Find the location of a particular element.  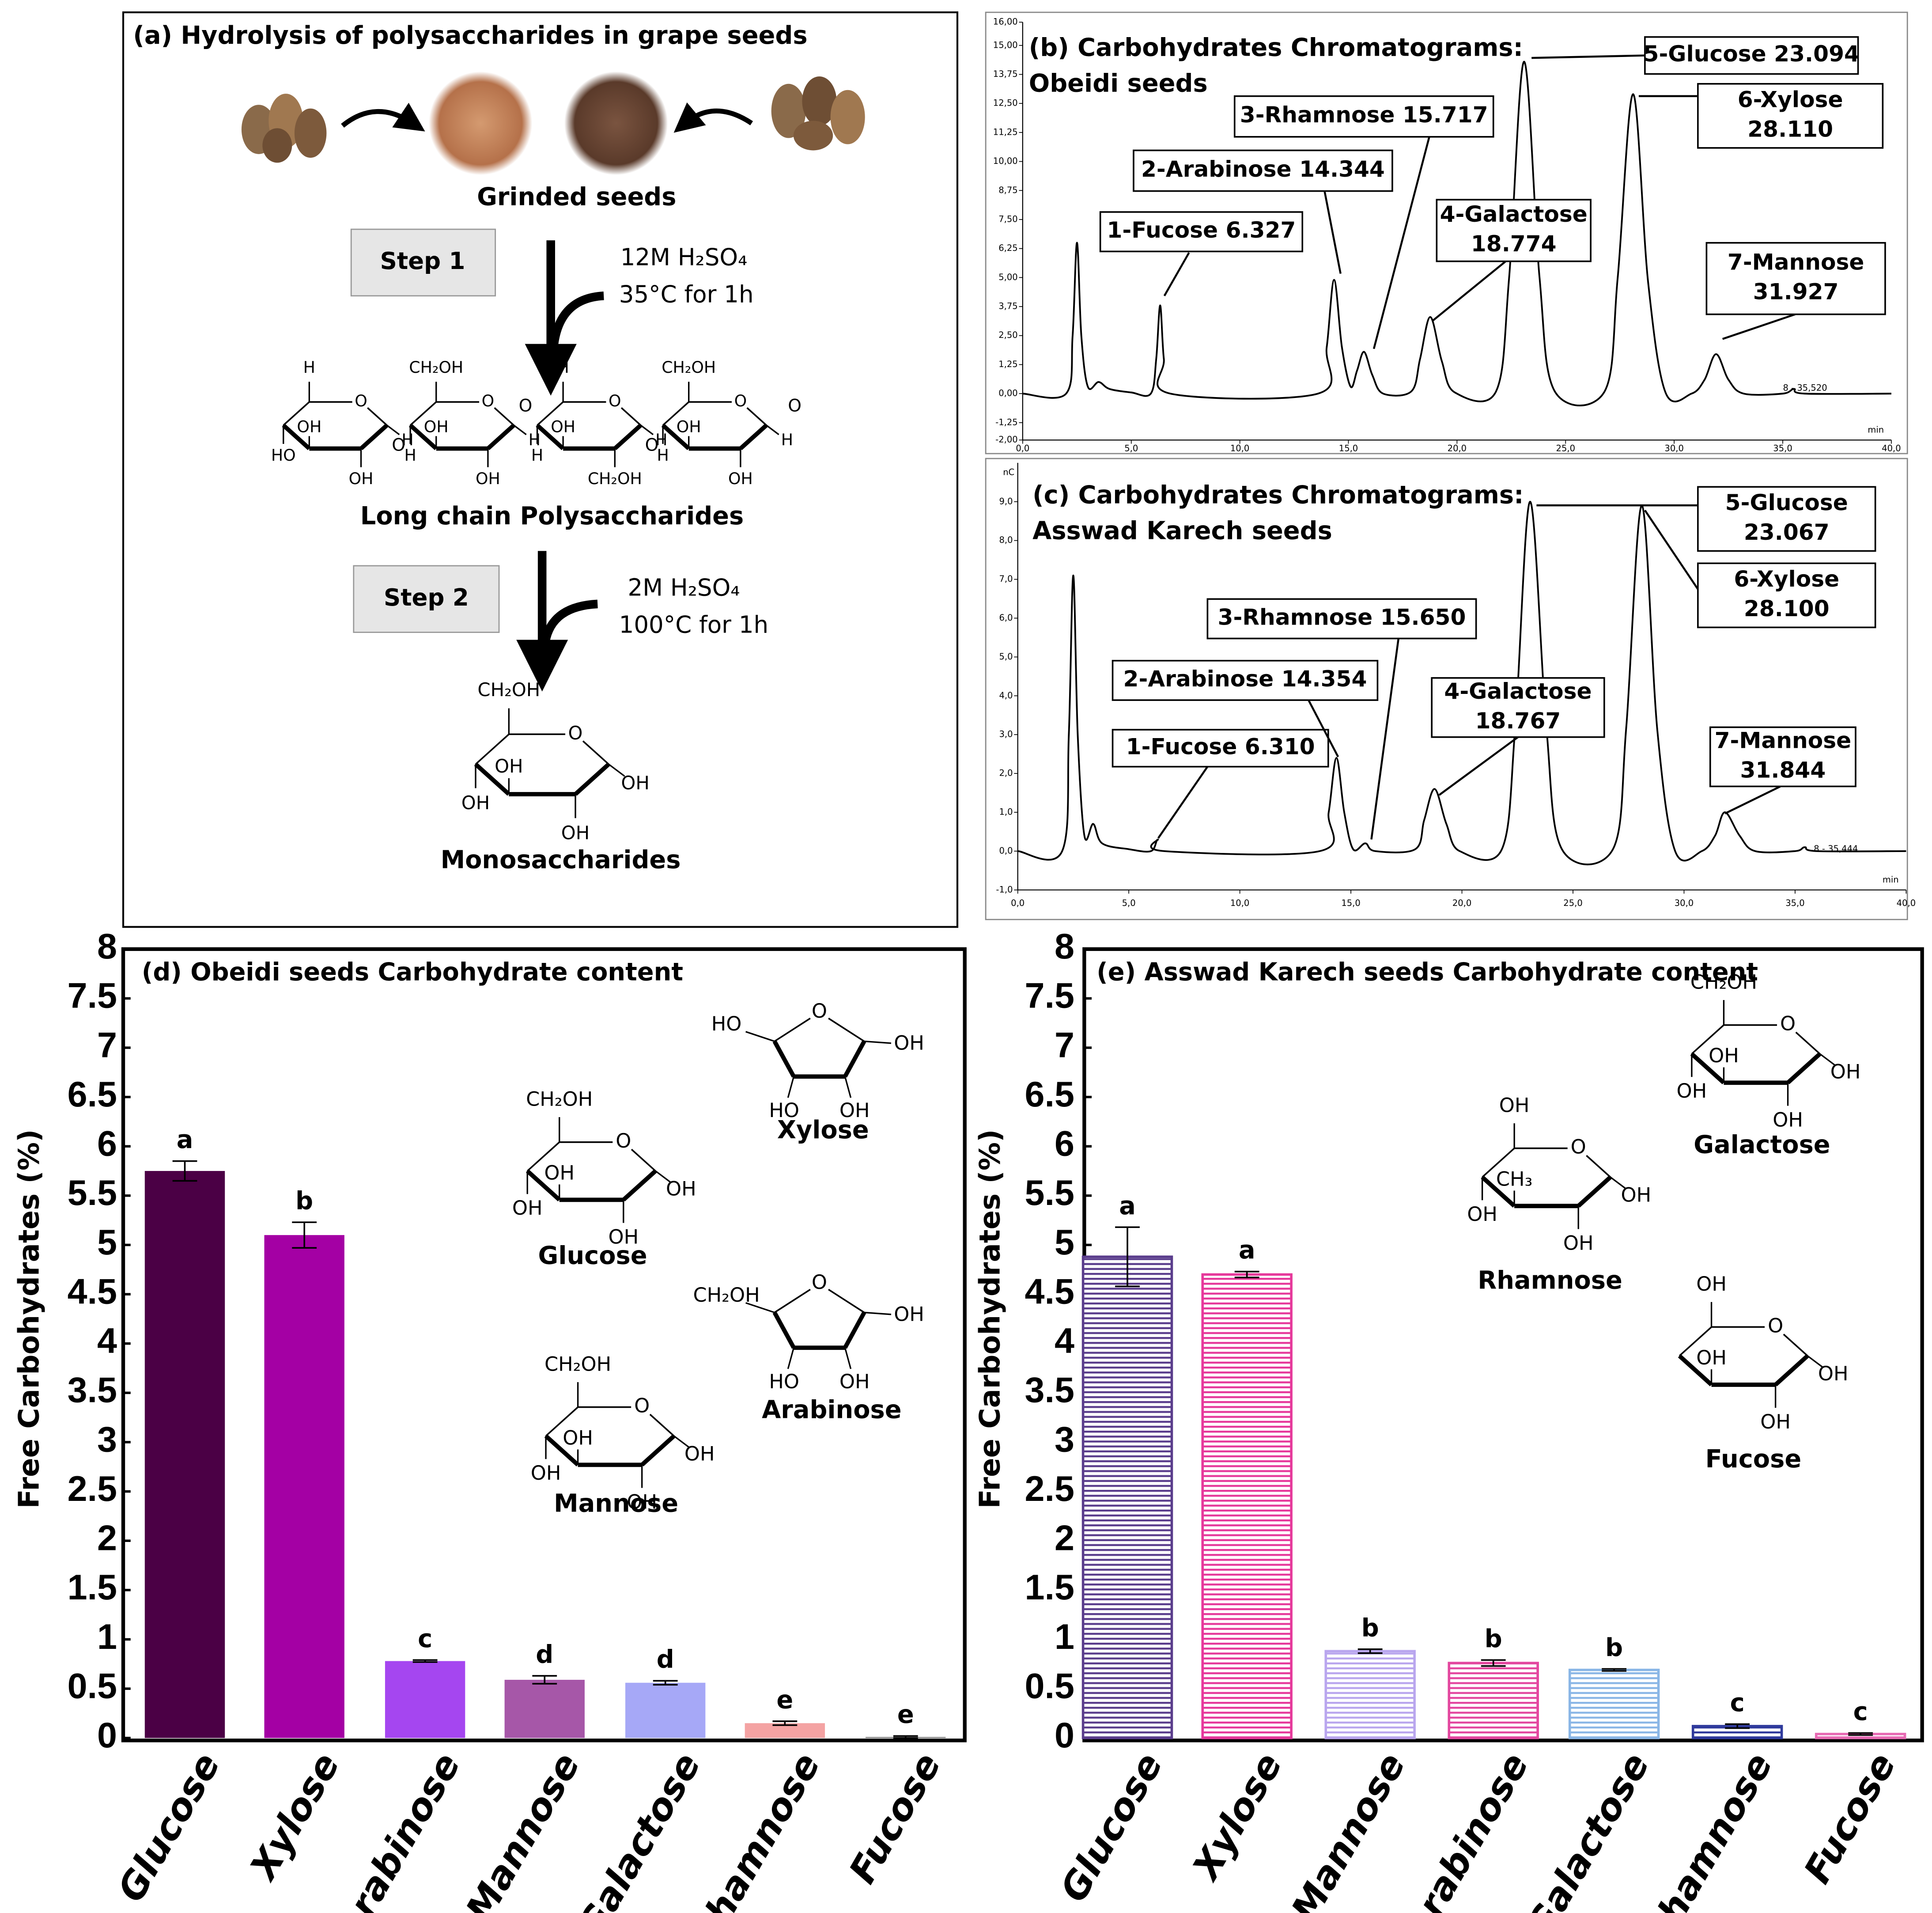

significance-letter: c is located at coordinates (1860, 1711).